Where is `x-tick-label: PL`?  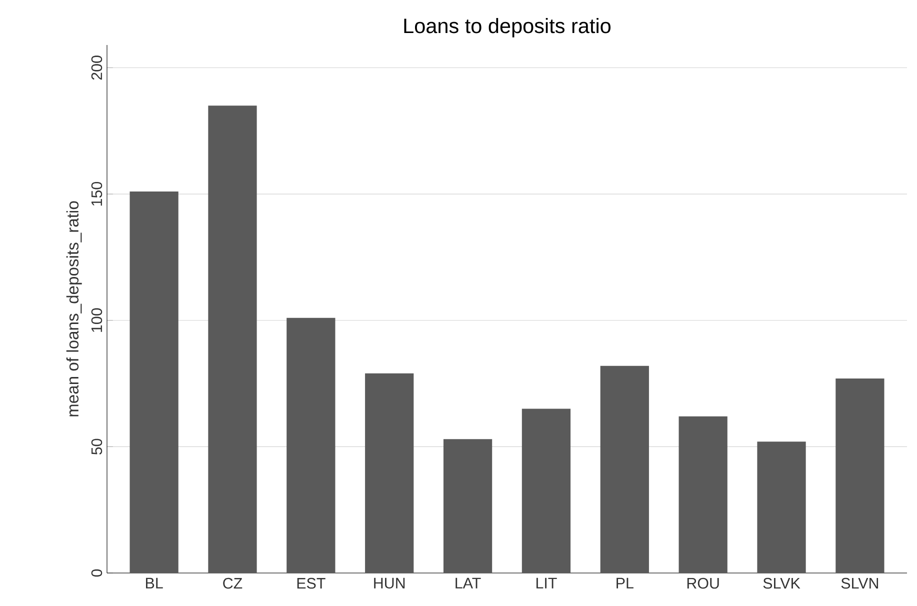
x-tick-label: PL is located at coordinates (625, 583).